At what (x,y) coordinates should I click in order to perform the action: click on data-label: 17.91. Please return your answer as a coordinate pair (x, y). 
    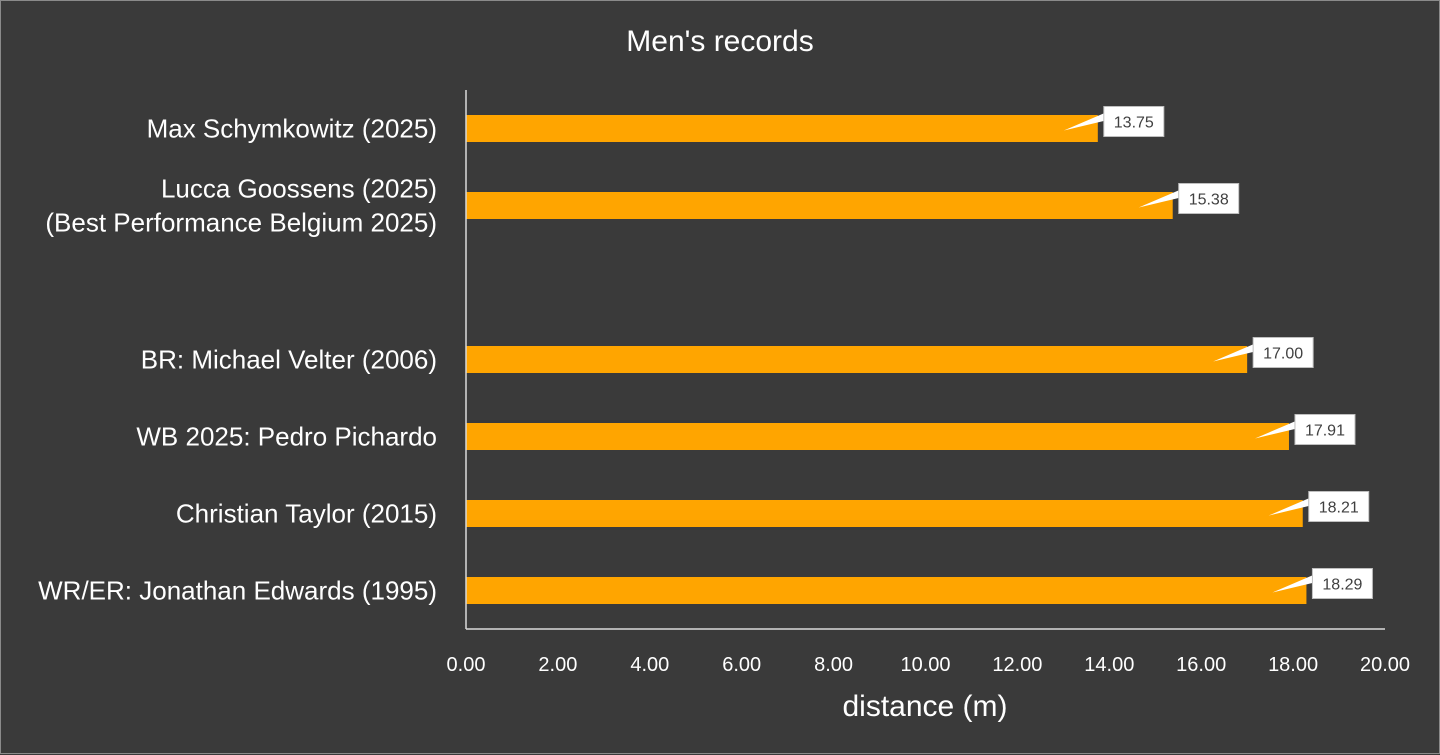
    Looking at the image, I should click on (1325, 431).